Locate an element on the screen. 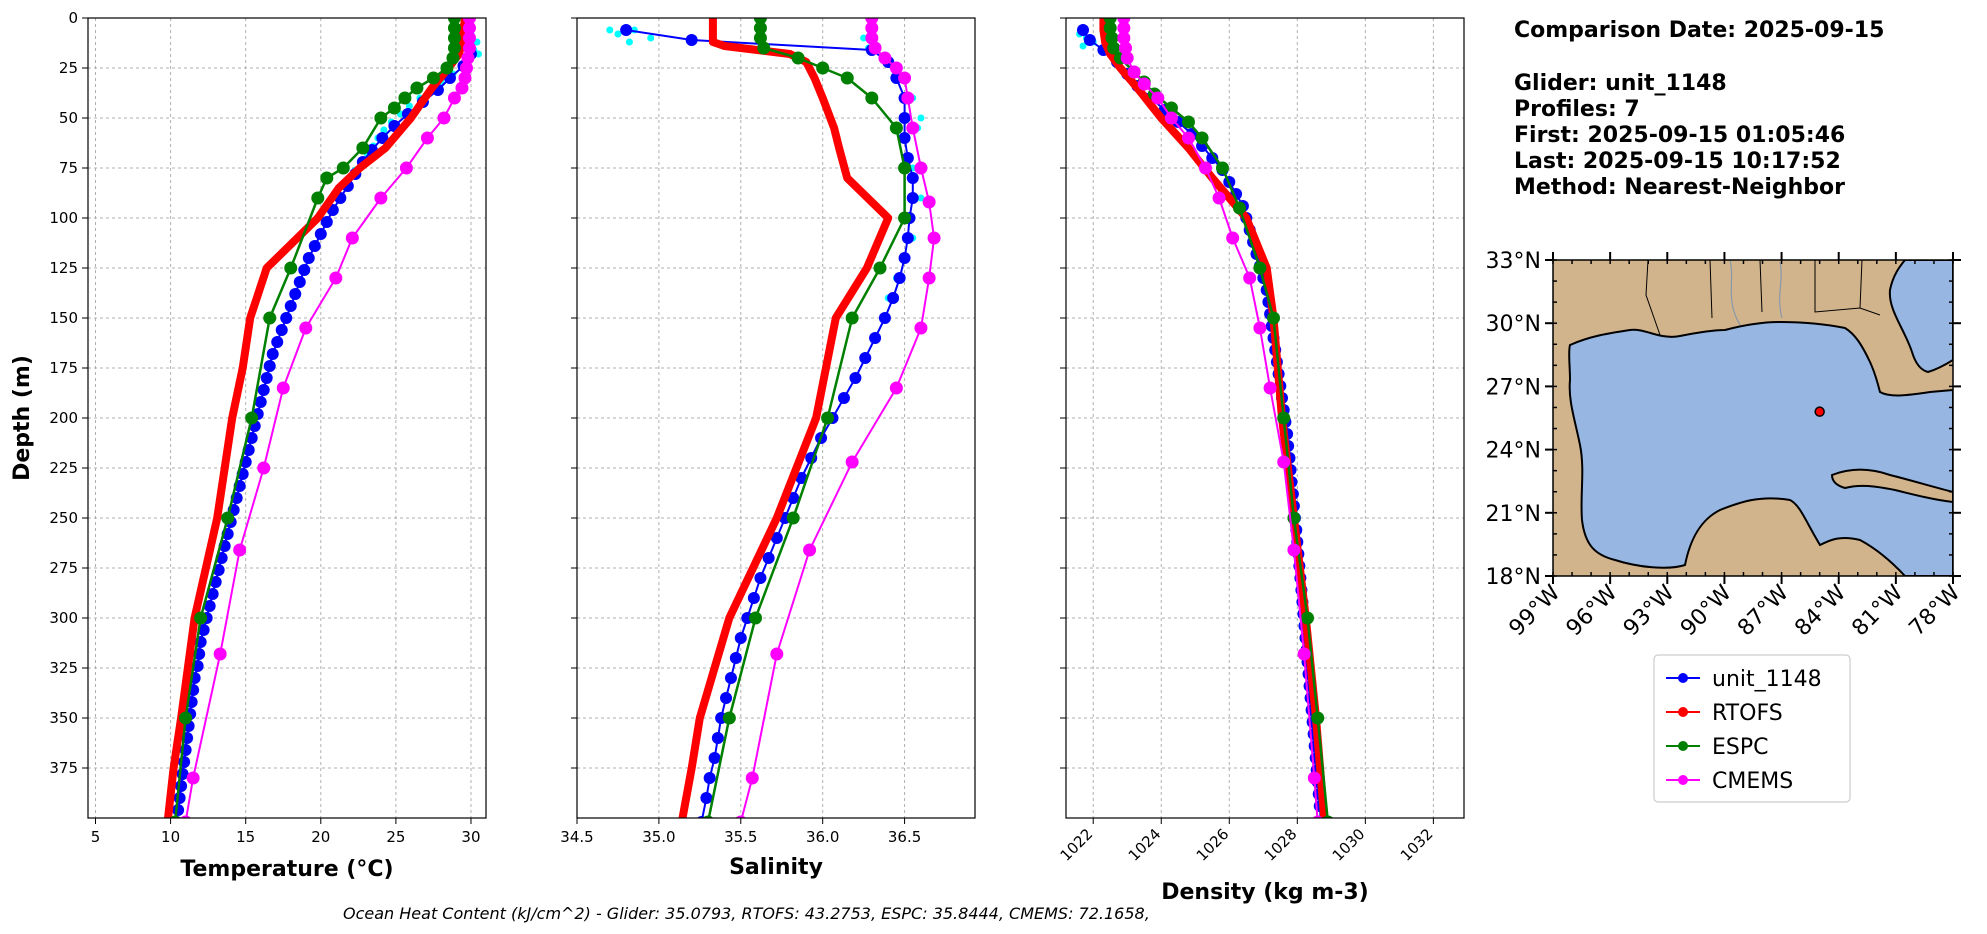 The image size is (1987, 934). map-cuba is located at coordinates (1891, 486).